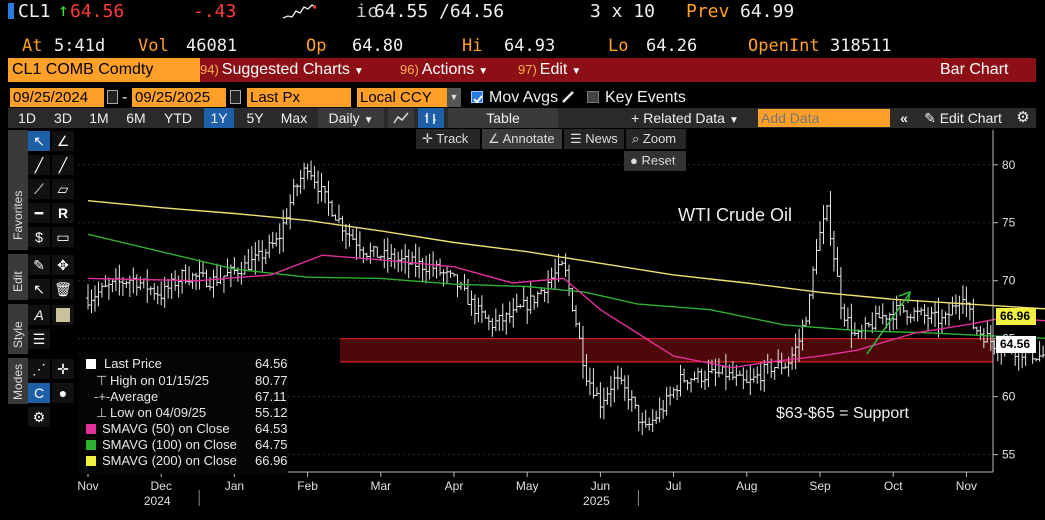 The height and width of the screenshot is (520, 1045). Describe the element at coordinates (179, 97) in the screenshot. I see `end-date-field: 09/25/2025` at that location.